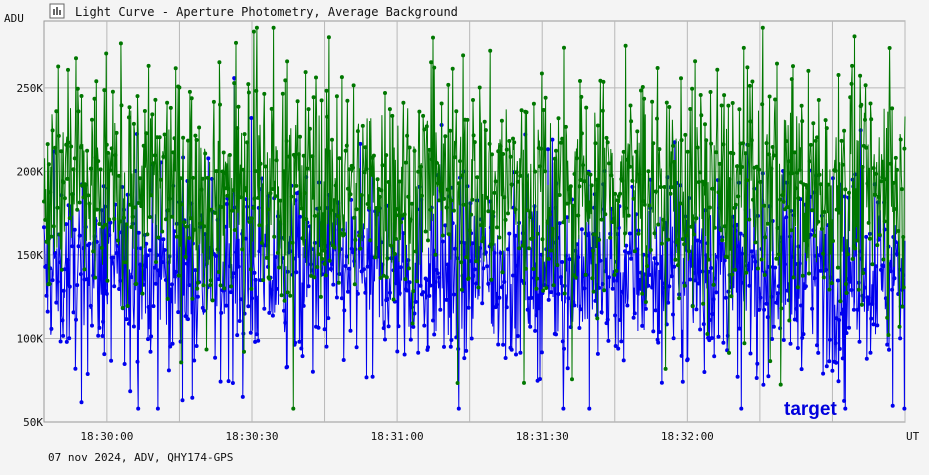 This screenshot has width=929, height=475. I want to click on x-tick-label: 18:31:30, so click(542, 436).